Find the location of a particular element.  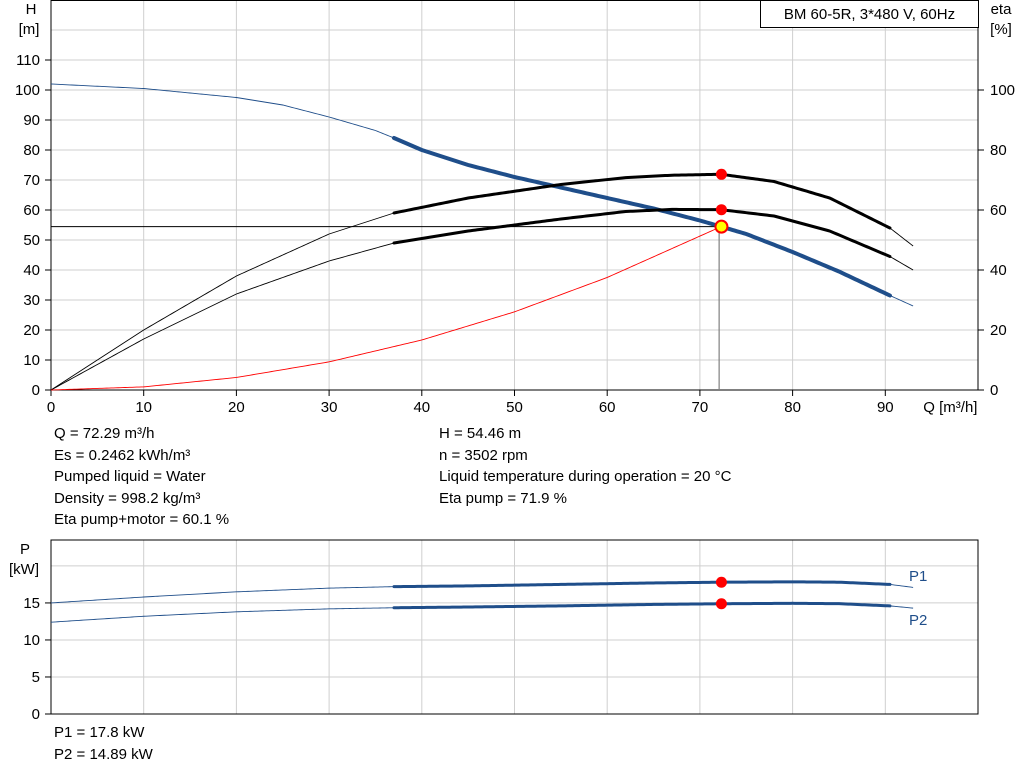

y-axis-title-symbol: H is located at coordinates (31, 9).